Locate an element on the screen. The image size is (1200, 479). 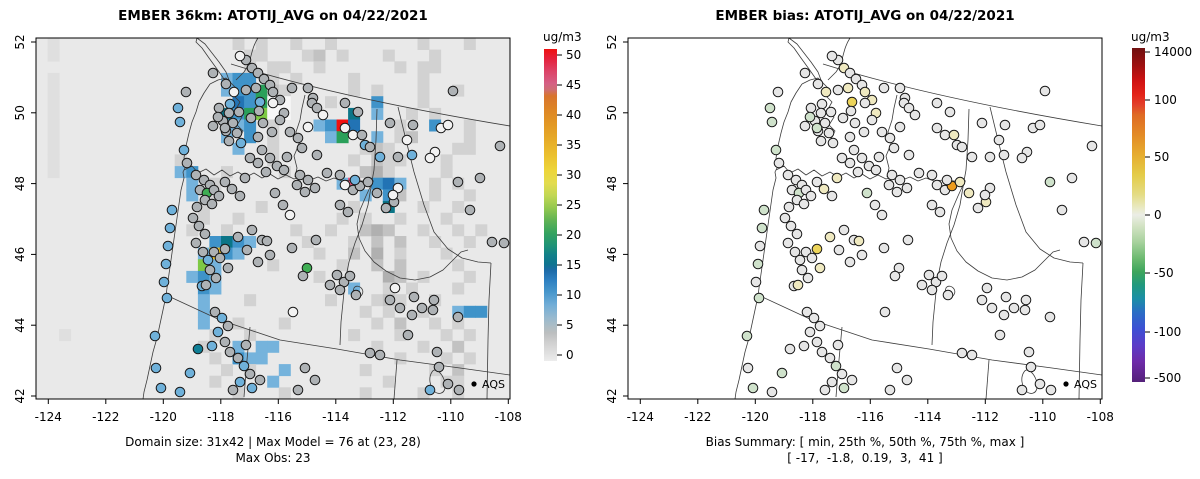
x-tick-label: -112 is located at coordinates (393, 417).